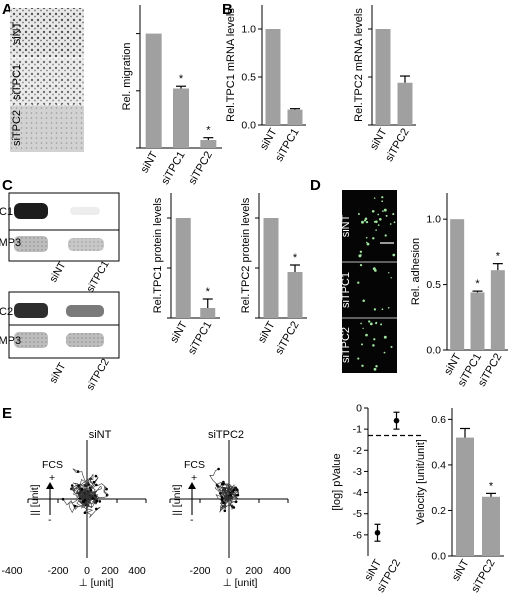 This screenshot has height=604, width=520. Describe the element at coordinates (171, 96) in the screenshot. I see `chart-a-migration: Rel. migration siNT * siTPC1 * siTPC2` at that location.